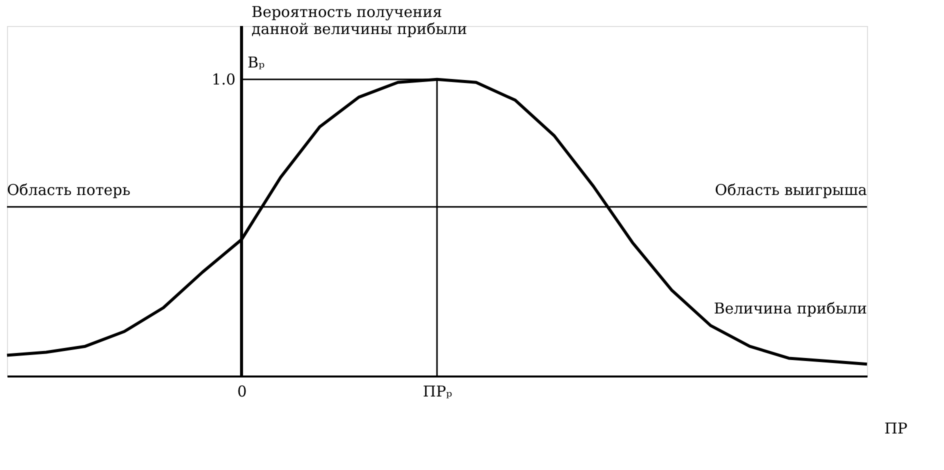  Describe the element at coordinates (242, 391) in the screenshot. I see `x-tick-label: 0` at that location.